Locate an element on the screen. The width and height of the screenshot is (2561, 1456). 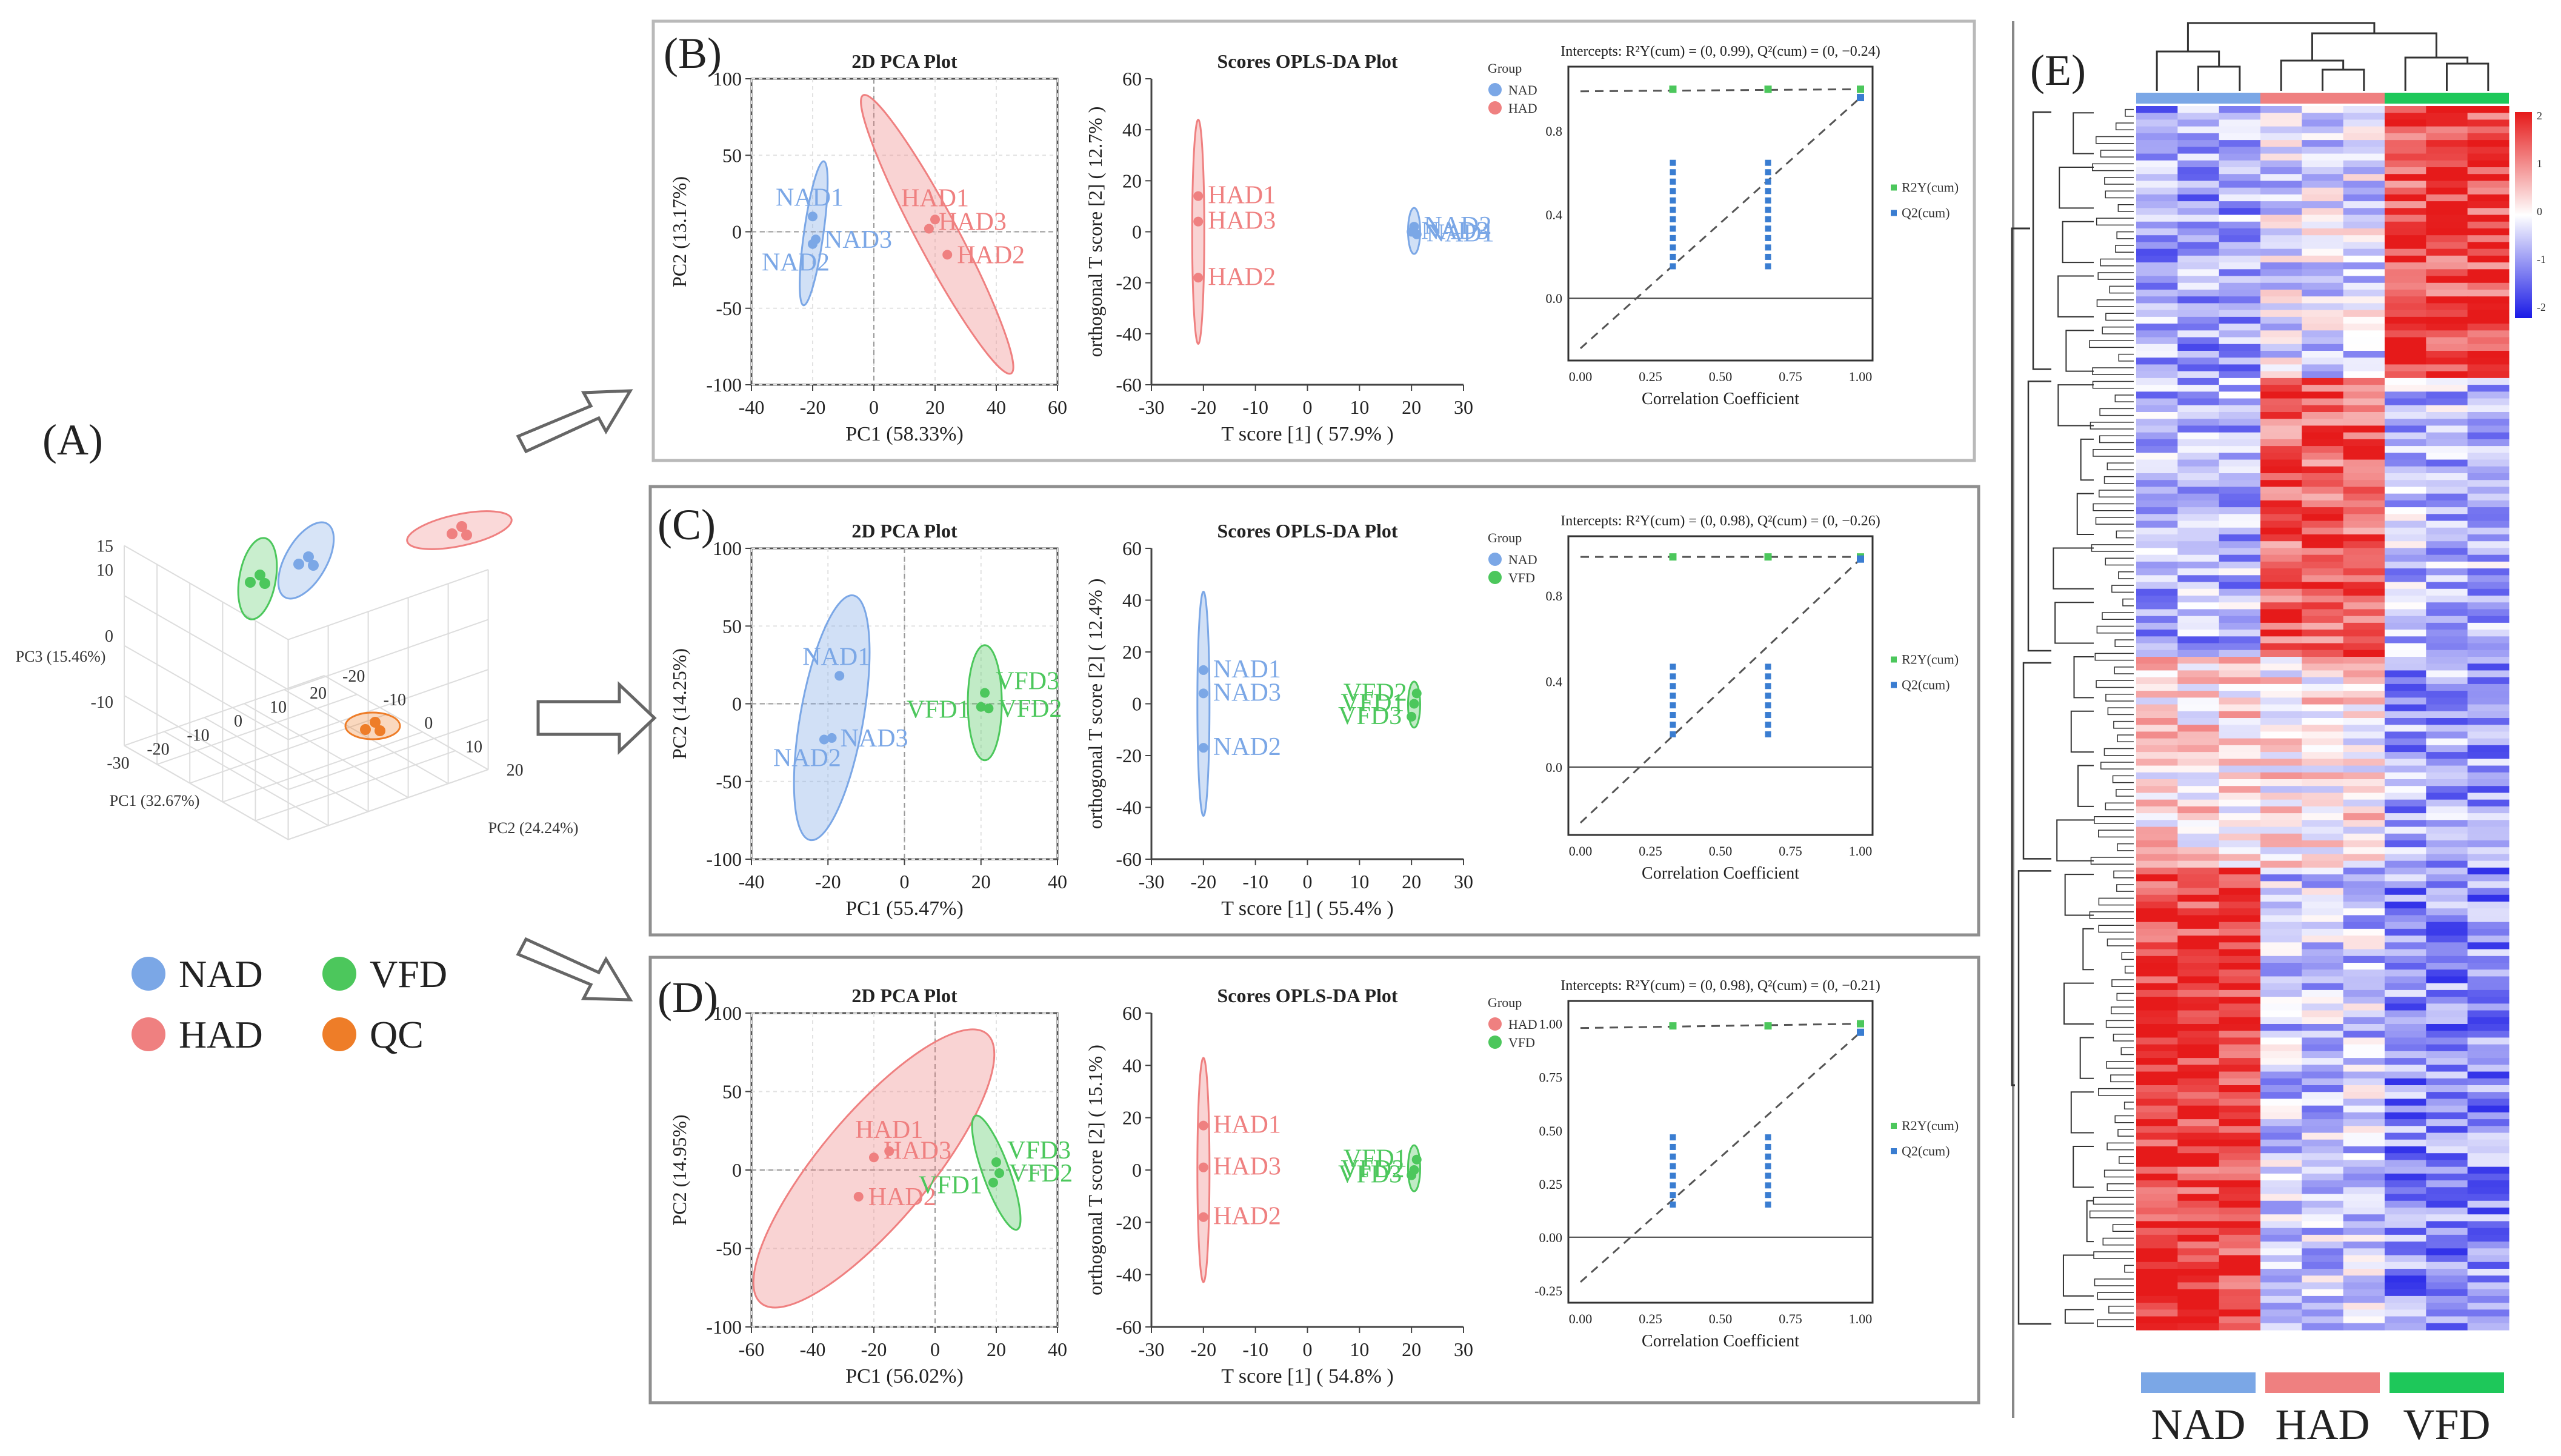
x-tick-label: 20 is located at coordinates (318, 693).